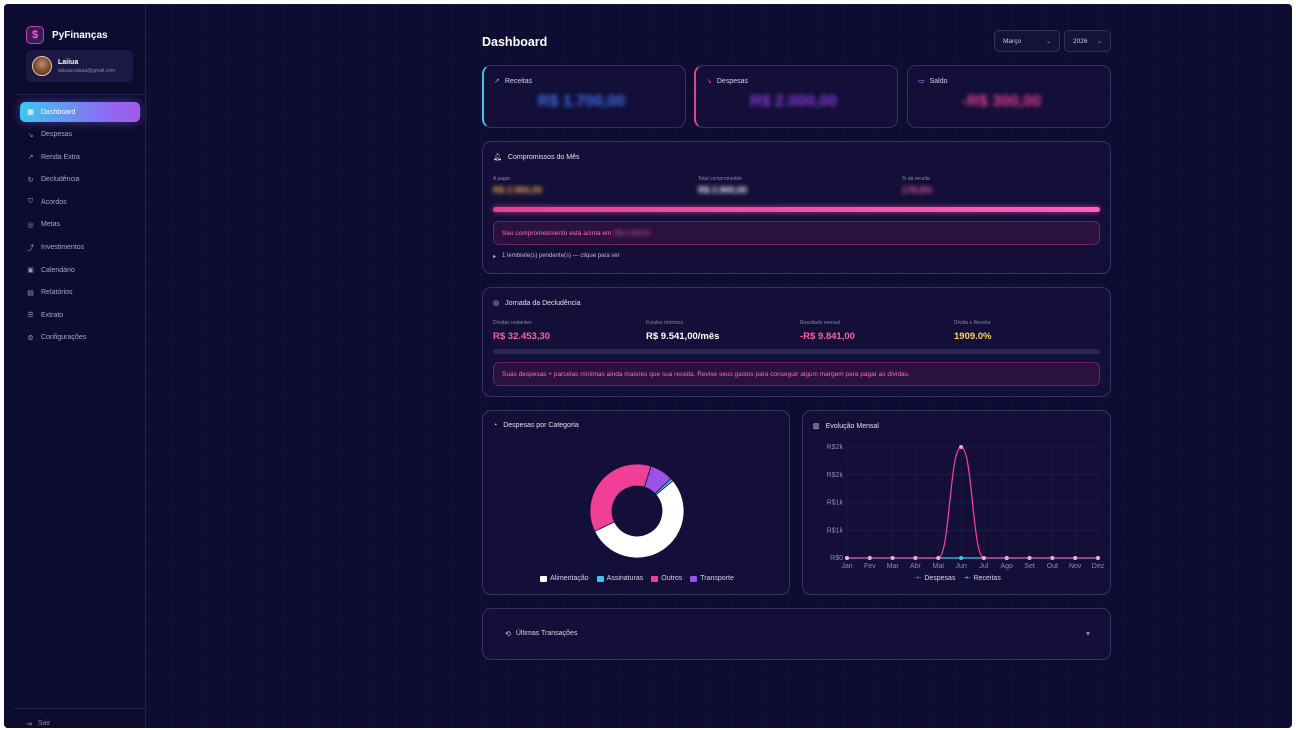  I want to click on jornada-item-label: Fundos mínimos, so click(664, 323).